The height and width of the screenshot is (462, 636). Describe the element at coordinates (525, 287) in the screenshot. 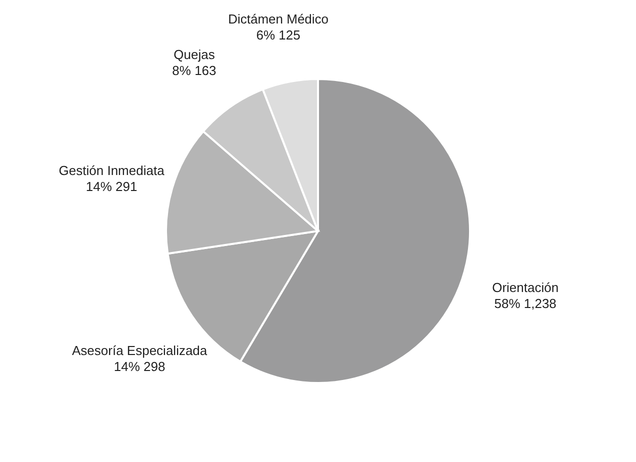

I see `slice-label: Orientación` at that location.